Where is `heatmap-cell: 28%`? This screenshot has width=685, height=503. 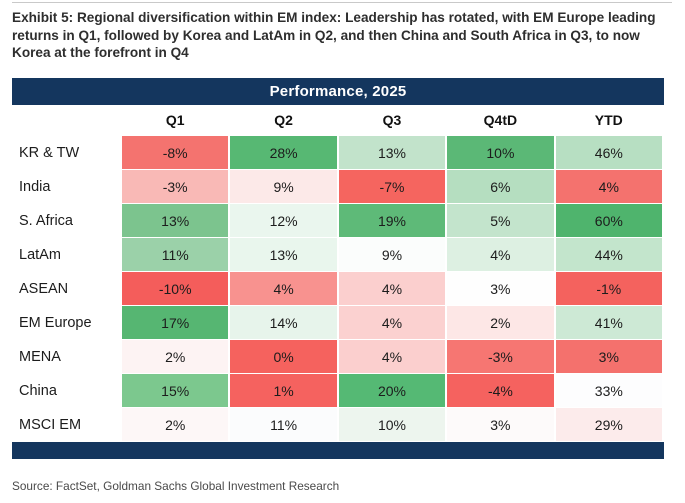
heatmap-cell: 28% is located at coordinates (284, 153).